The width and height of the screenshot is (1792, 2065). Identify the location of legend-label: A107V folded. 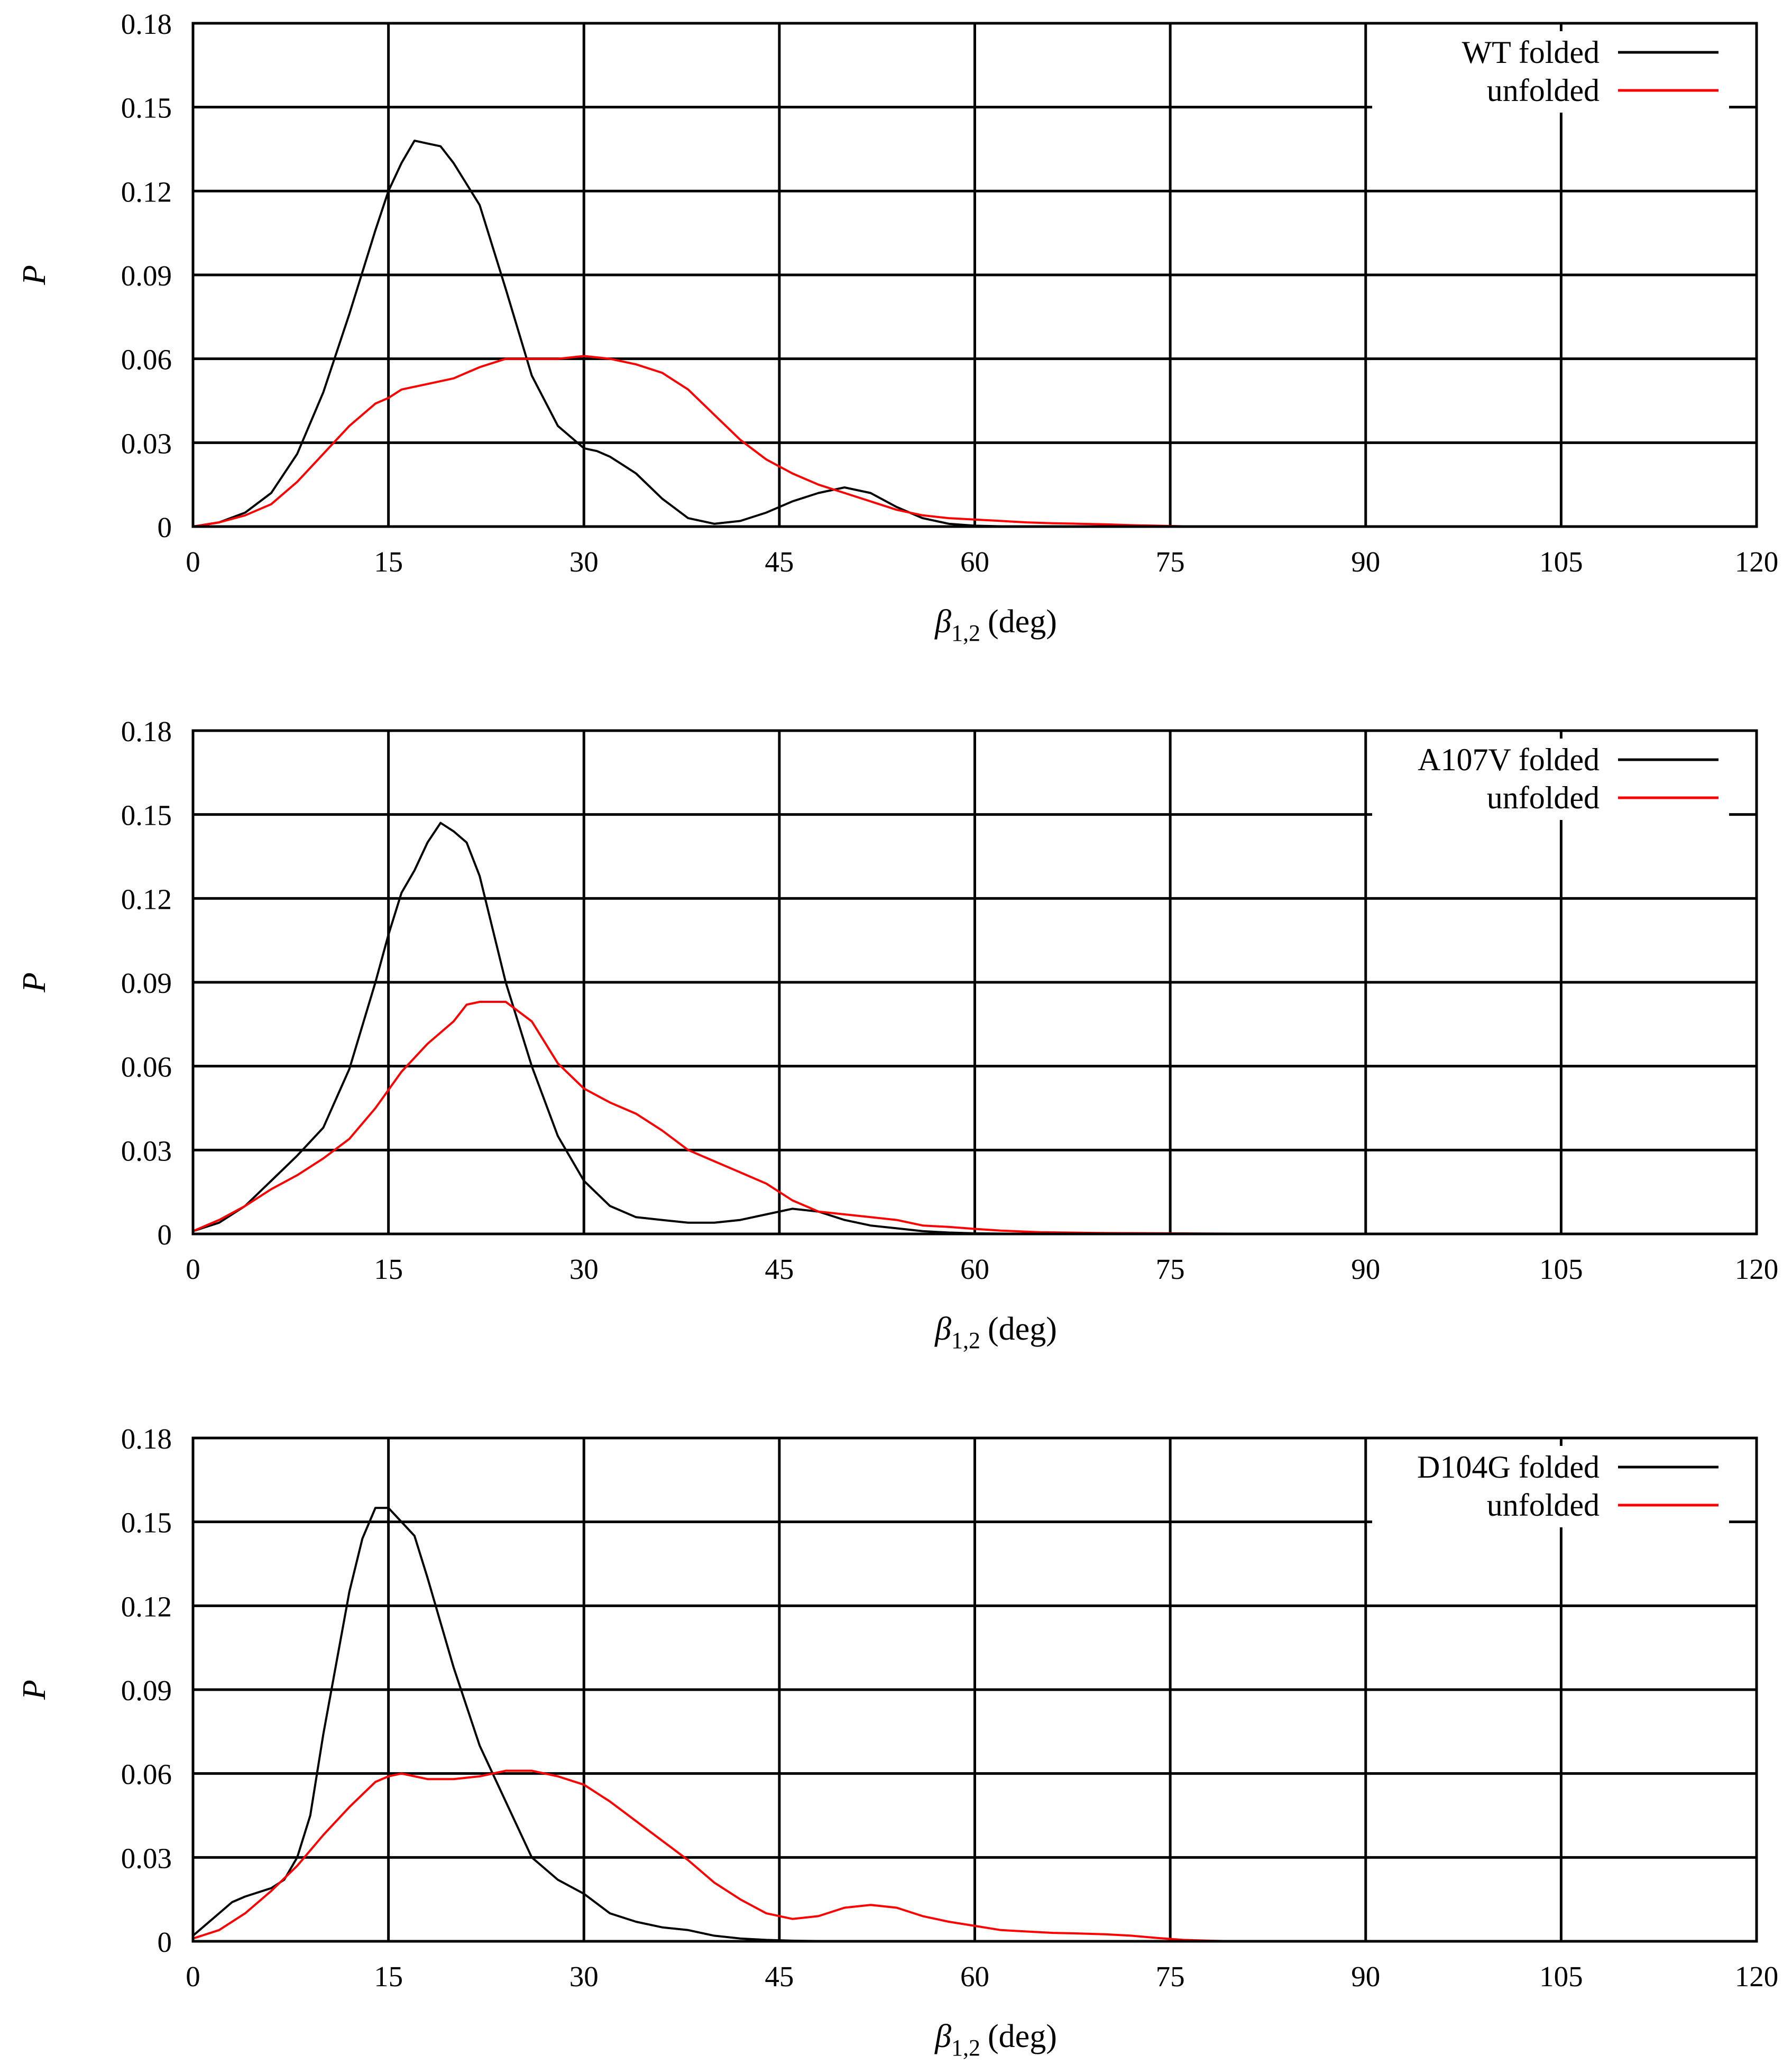
(1509, 759).